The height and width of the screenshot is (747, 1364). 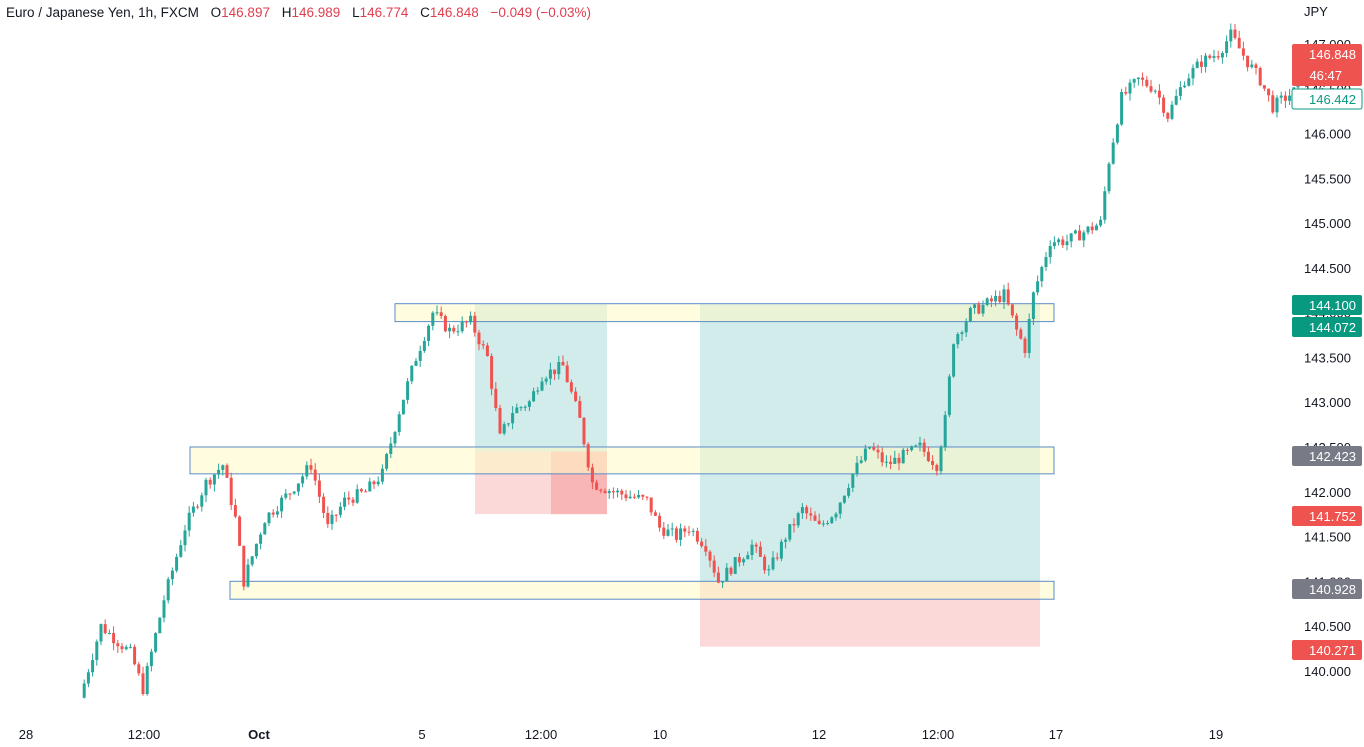 I want to click on open-value: 146.897, so click(x=245, y=12).